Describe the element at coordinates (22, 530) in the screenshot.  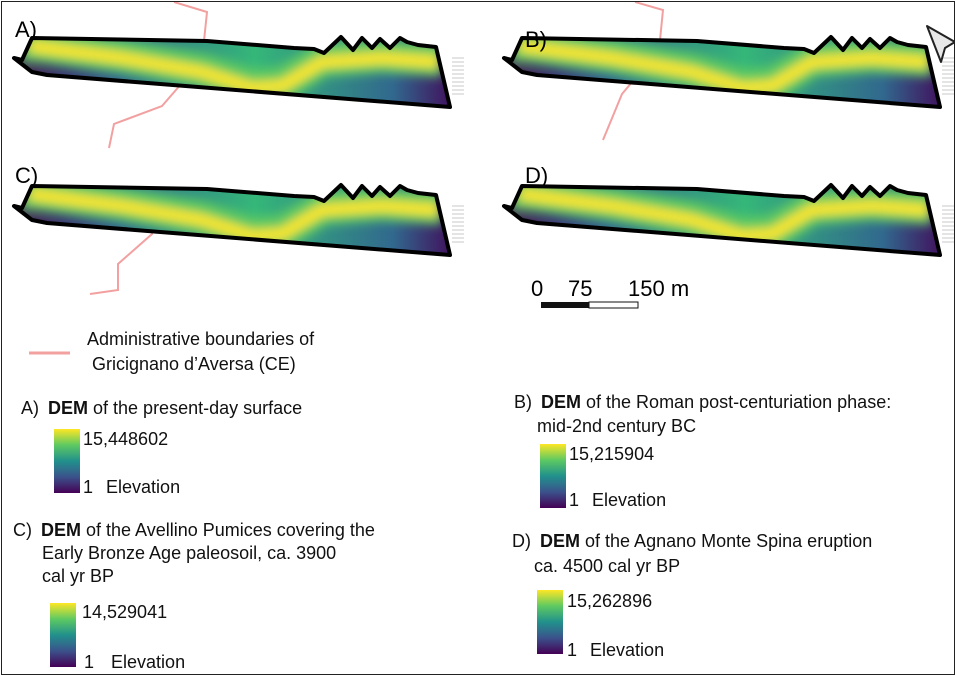
I see `legend-key: C)` at that location.